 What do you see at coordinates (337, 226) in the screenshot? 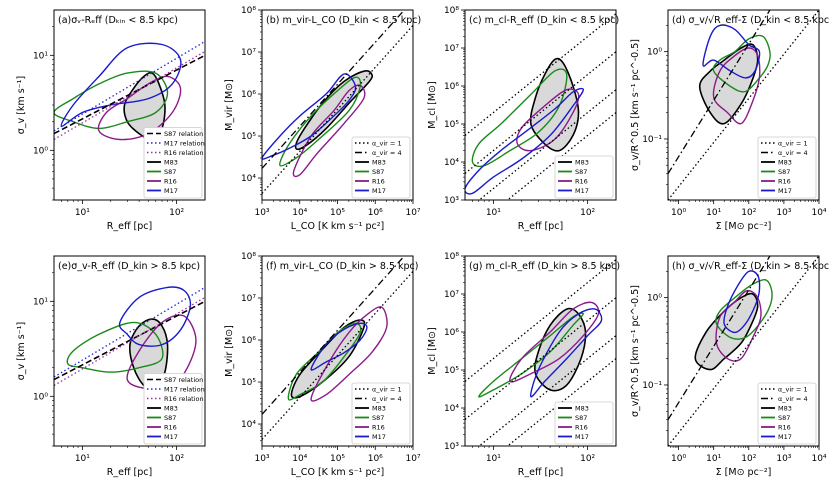
I see `x-axis-label: L_CO [K km s⁻¹ pc²]` at bounding box center [337, 226].